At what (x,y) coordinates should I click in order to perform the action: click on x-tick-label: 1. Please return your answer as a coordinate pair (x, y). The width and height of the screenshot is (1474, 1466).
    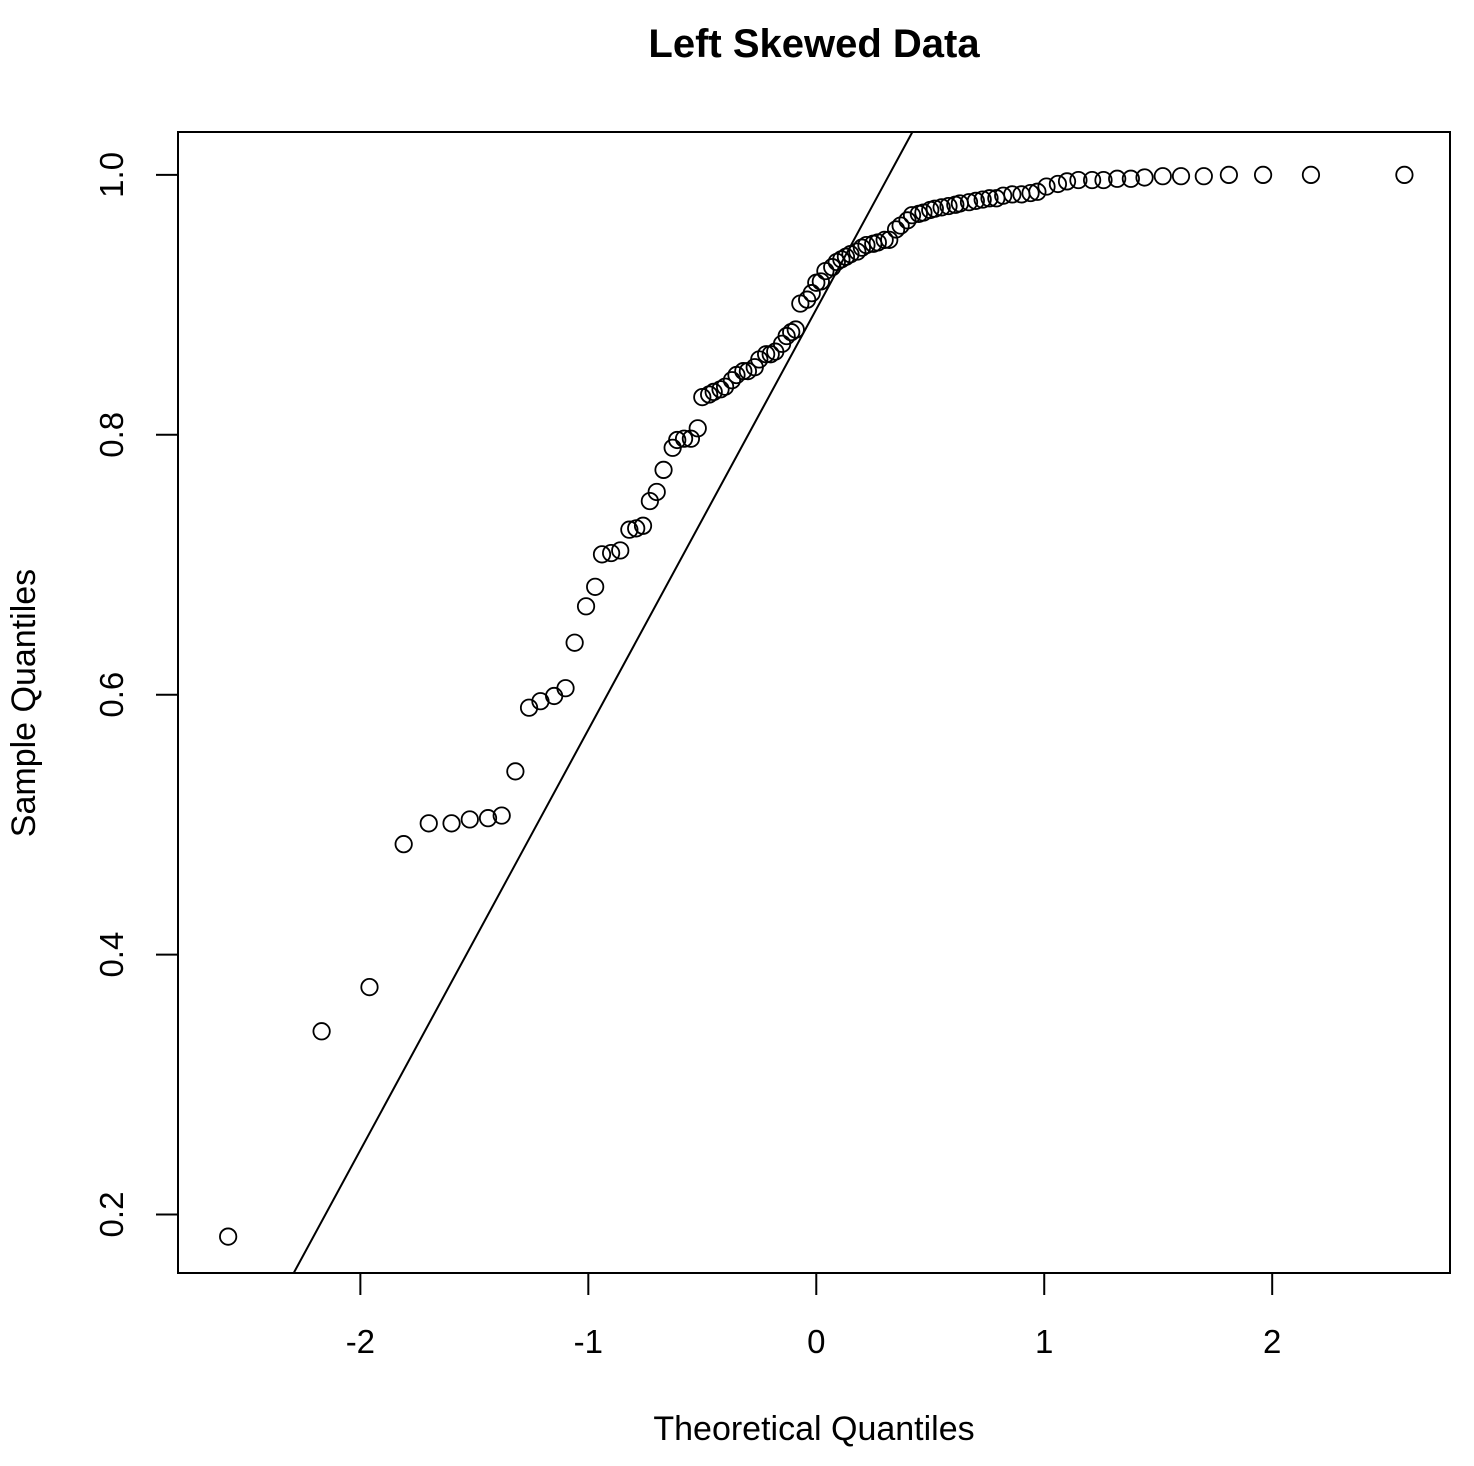
    Looking at the image, I should click on (1044, 1341).